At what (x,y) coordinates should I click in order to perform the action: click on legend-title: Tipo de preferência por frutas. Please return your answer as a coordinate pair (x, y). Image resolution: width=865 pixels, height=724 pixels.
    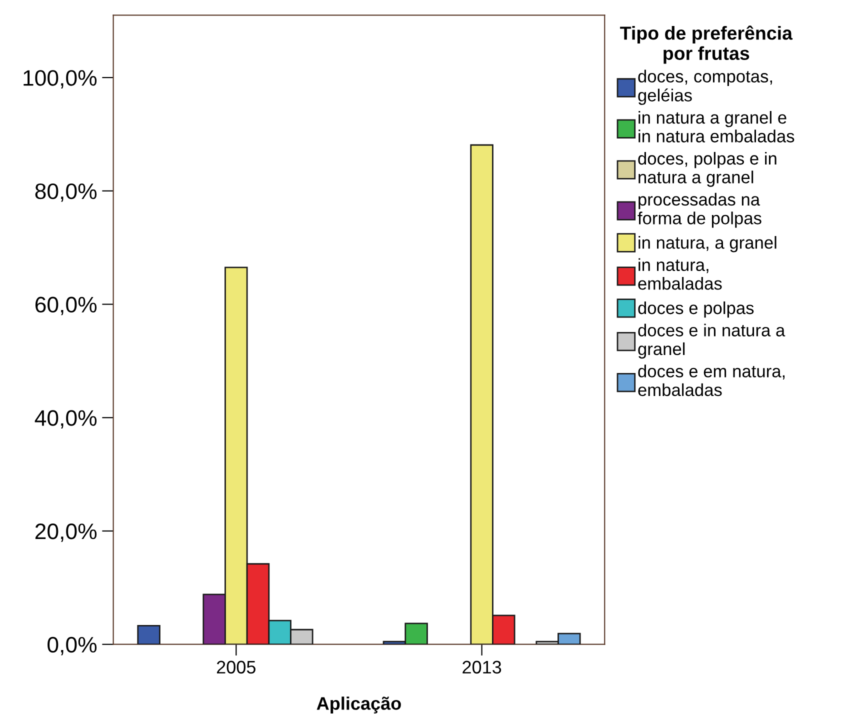
    Looking at the image, I should click on (706, 45).